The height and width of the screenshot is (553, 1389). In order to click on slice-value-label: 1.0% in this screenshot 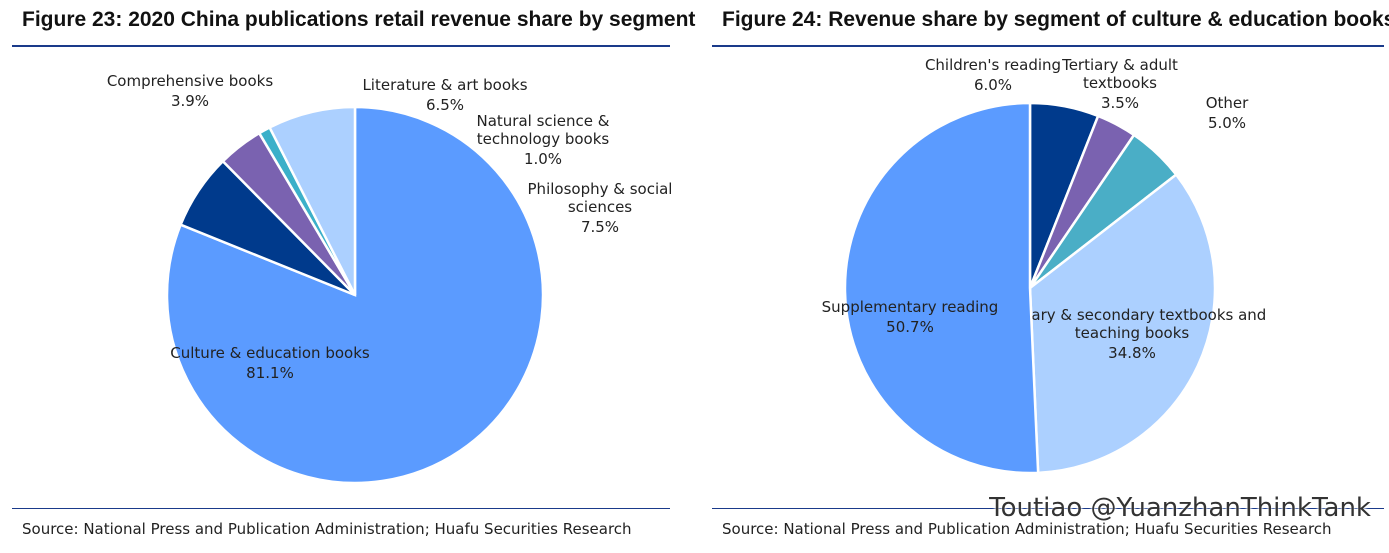, I will do `click(543, 159)`.